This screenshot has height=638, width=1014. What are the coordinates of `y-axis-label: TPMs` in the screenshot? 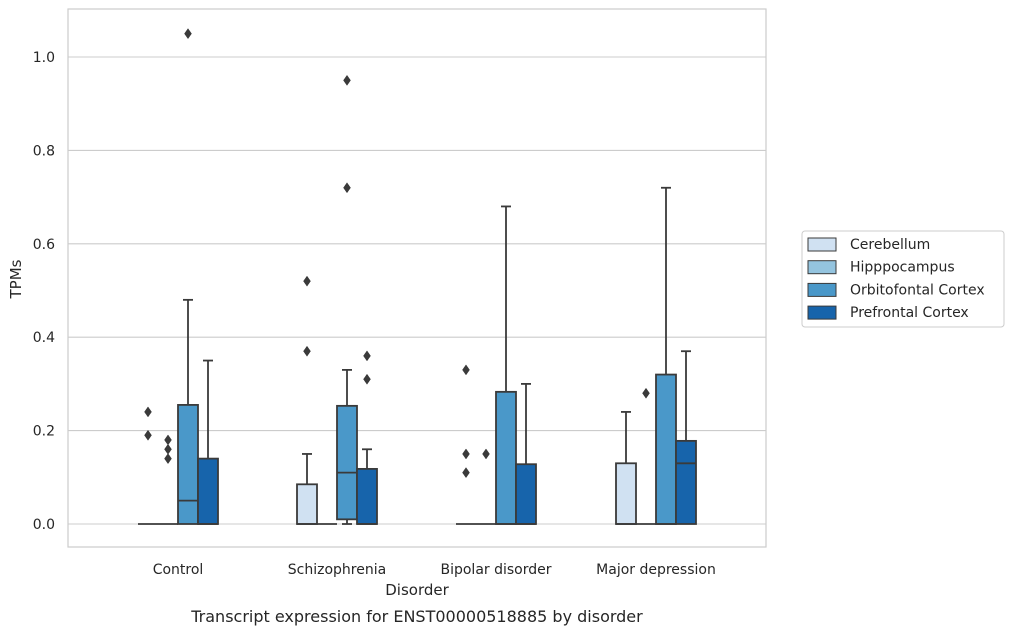 It's located at (16, 279).